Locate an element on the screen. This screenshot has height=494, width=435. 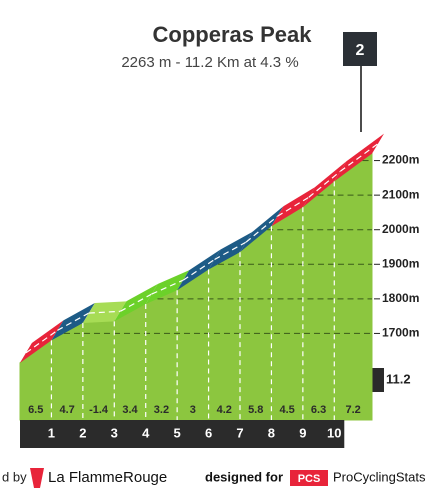
chart-title: Copperas Peak is located at coordinates (233, 34).